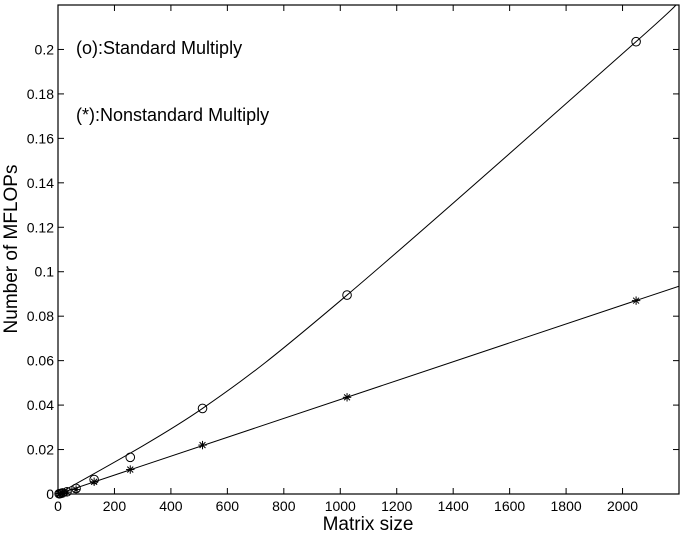 The image size is (685, 536). What do you see at coordinates (11, 249) in the screenshot?
I see `y-axis-label: Number of MFLOPs` at bounding box center [11, 249].